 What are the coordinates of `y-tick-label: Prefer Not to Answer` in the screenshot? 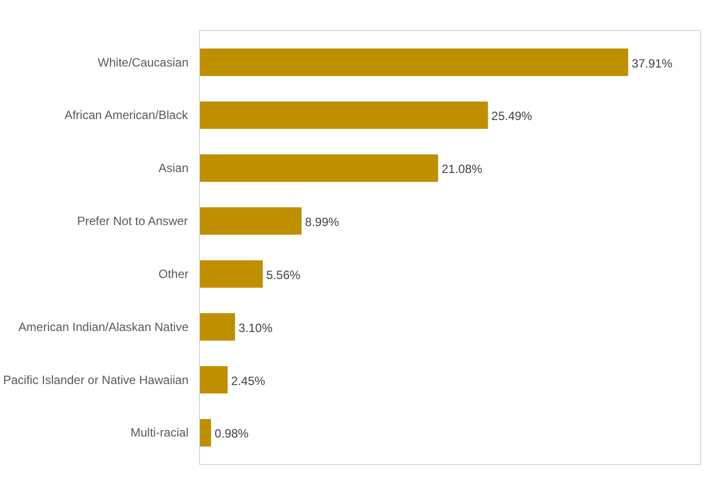 It's located at (132, 221).